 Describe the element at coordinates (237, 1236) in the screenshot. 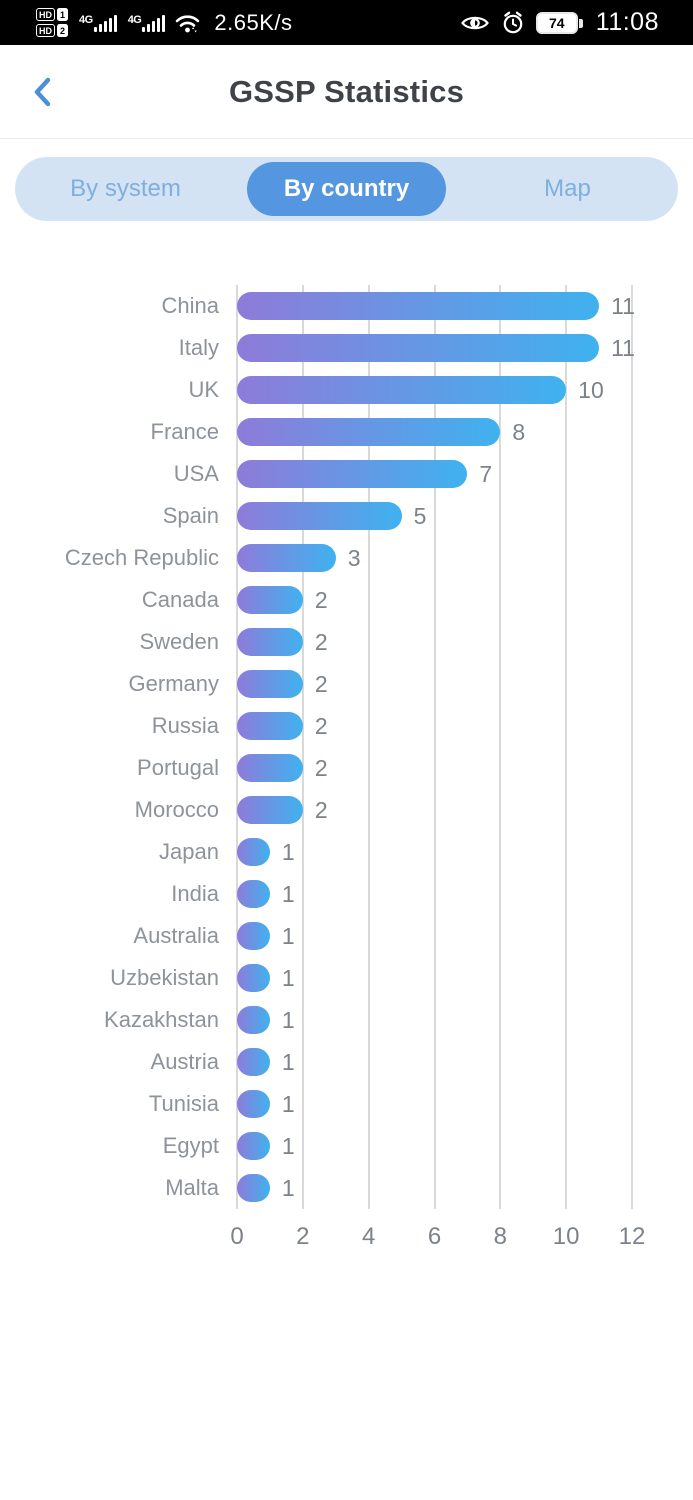

I see `axis-tick-label: 0` at that location.